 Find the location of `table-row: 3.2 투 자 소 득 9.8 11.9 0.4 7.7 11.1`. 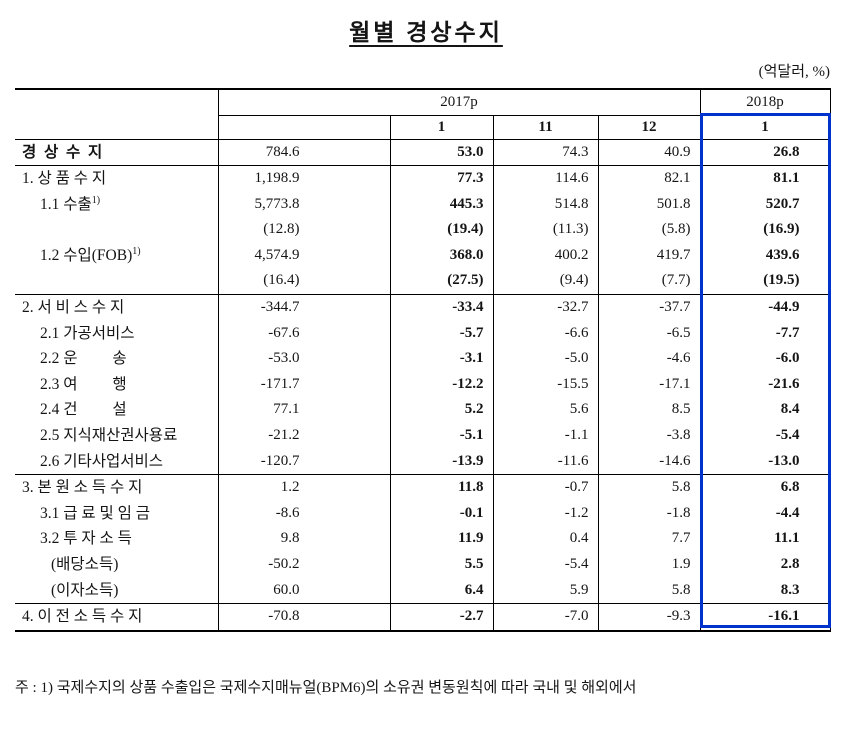

table-row: 3.2 투 자 소 득 9.8 11.9 0.4 7.7 11.1 is located at coordinates (423, 539).